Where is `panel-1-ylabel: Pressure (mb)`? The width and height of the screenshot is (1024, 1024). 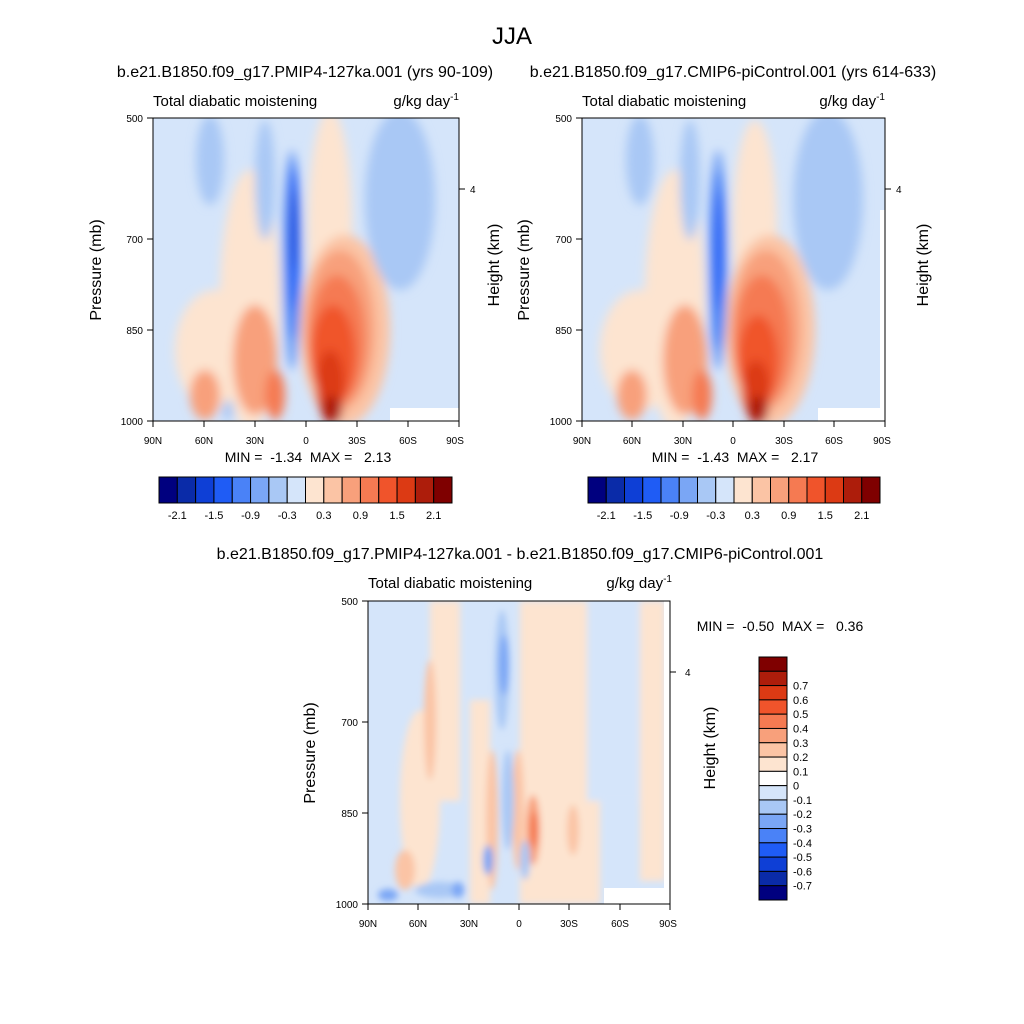
panel-1-ylabel: Pressure (mb) is located at coordinates (96, 269).